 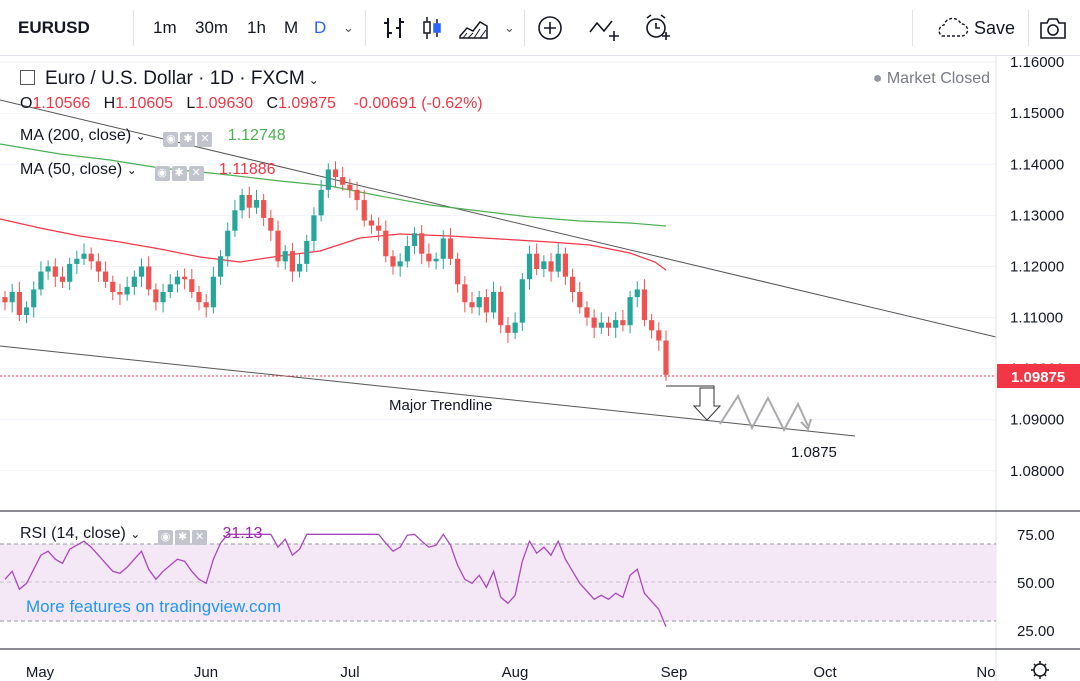 I want to click on toolbar-divider, so click(x=365, y=28).